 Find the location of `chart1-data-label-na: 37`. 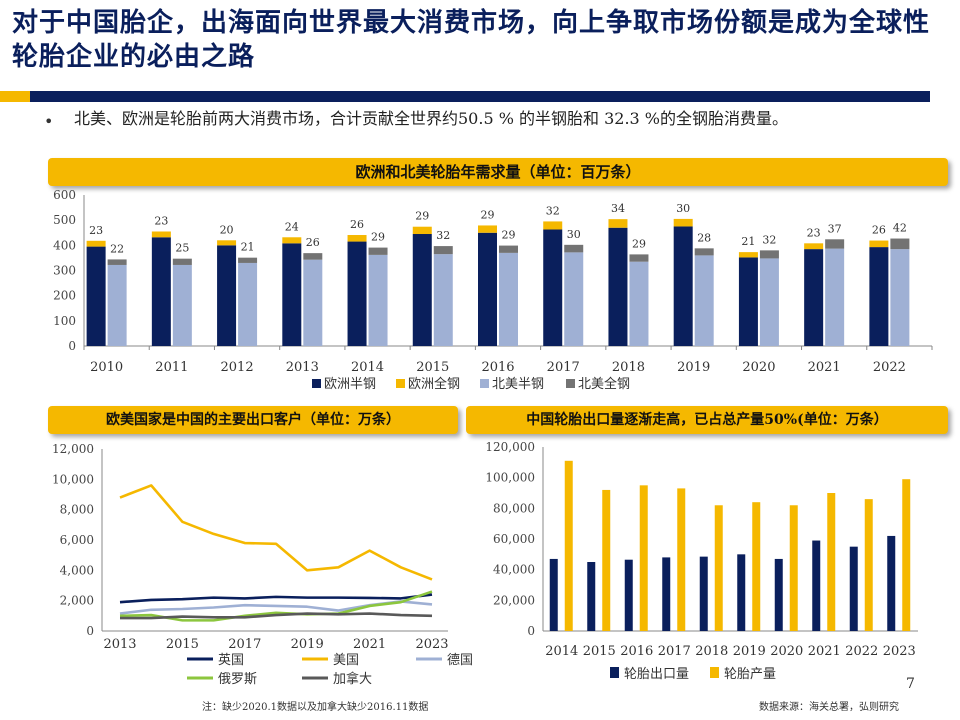

chart1-data-label-na: 37 is located at coordinates (835, 228).